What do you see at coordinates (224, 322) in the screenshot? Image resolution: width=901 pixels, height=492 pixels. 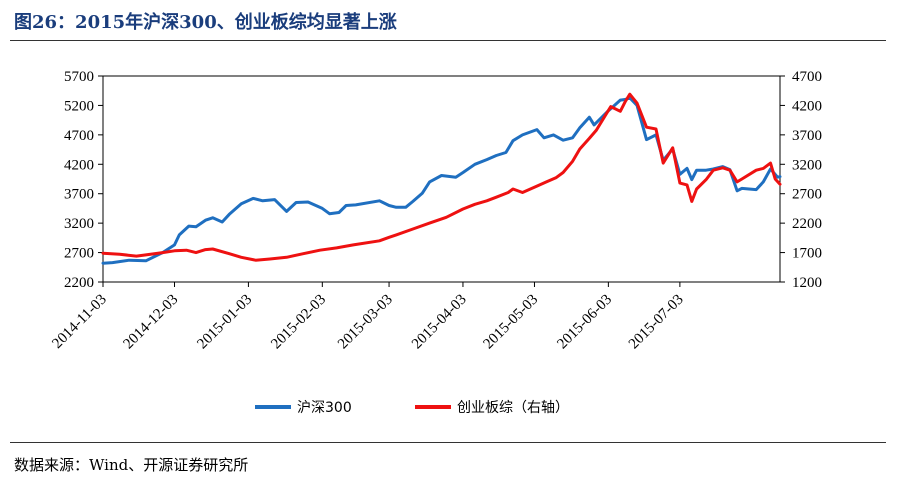 I see `x-tick-label: 2015-01-03` at bounding box center [224, 322].